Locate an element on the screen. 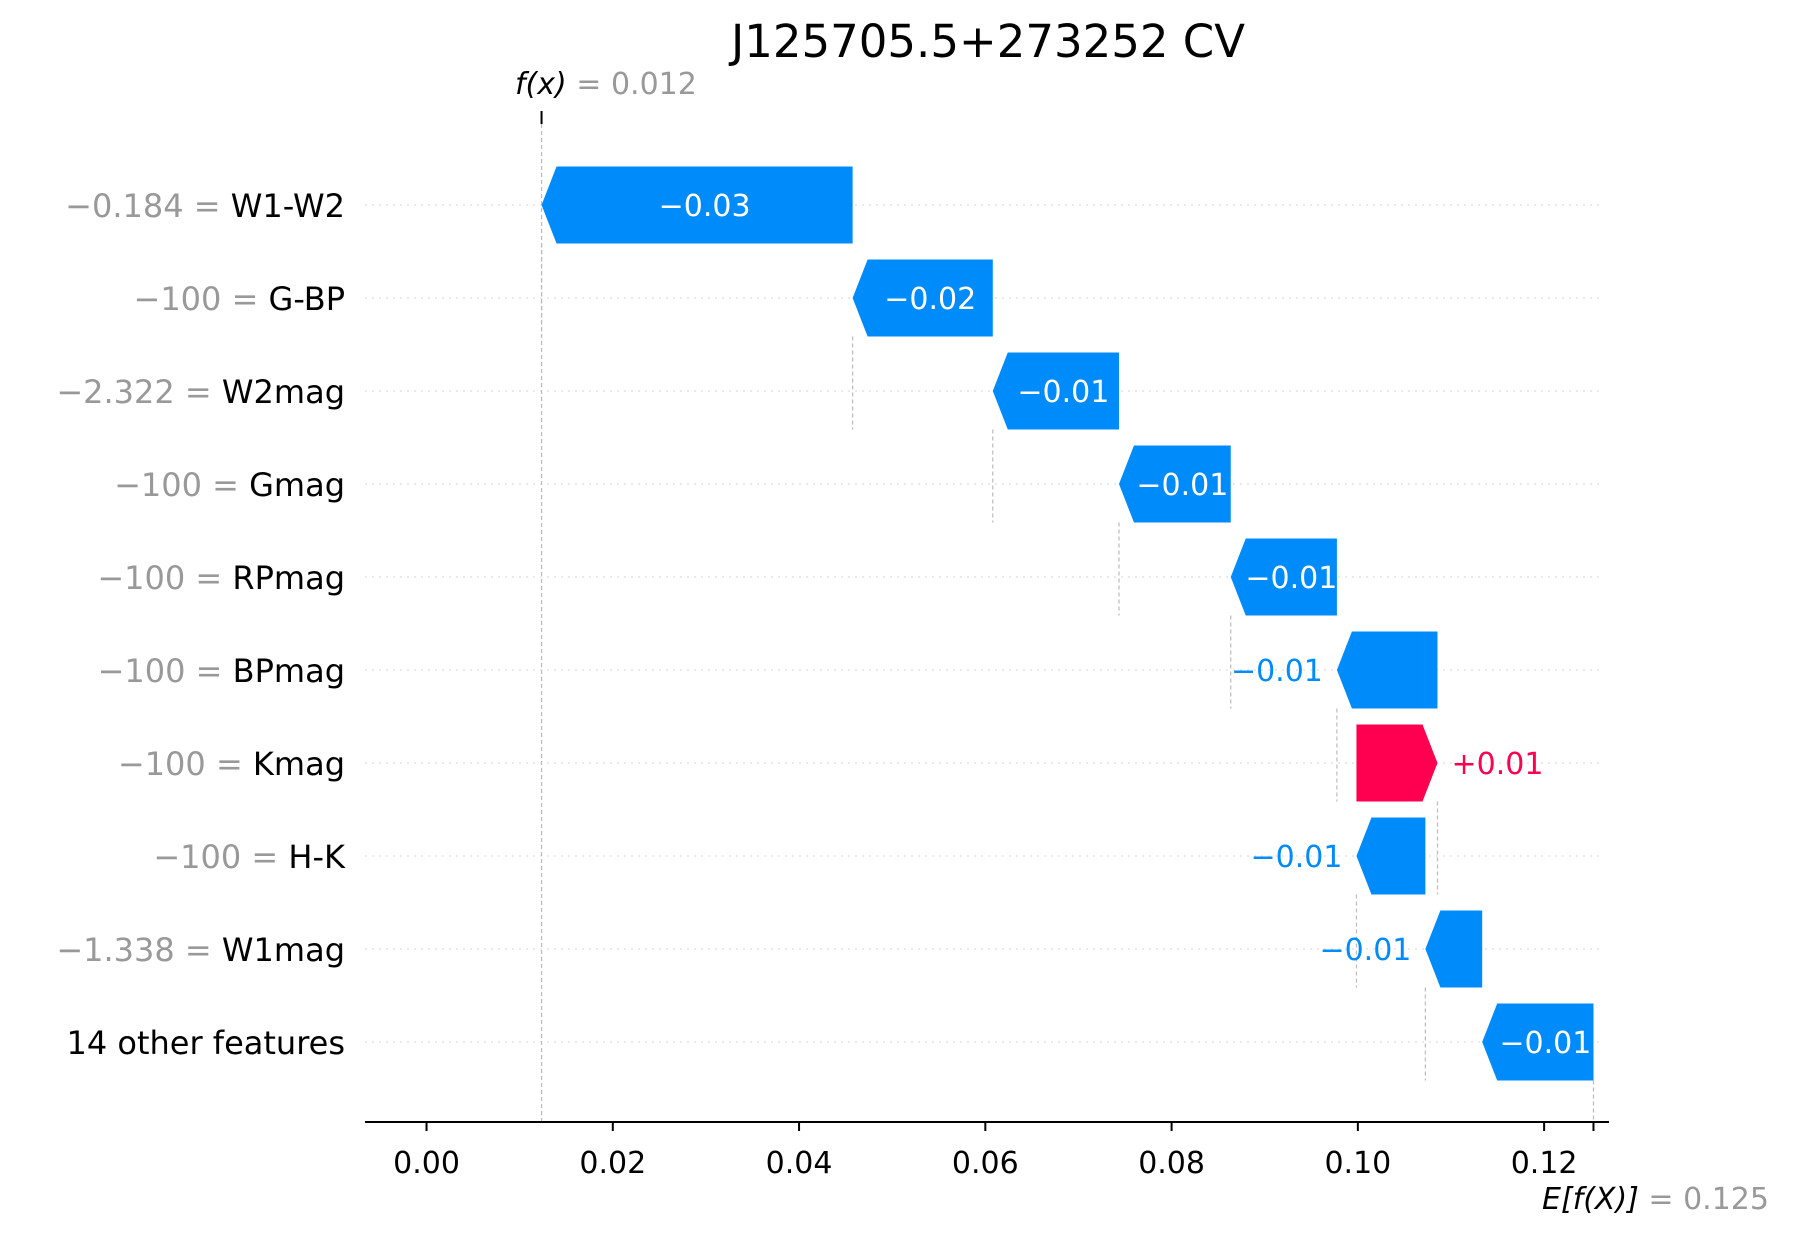 The height and width of the screenshot is (1236, 1811). feature-value: −2.322 = is located at coordinates (139, 392).